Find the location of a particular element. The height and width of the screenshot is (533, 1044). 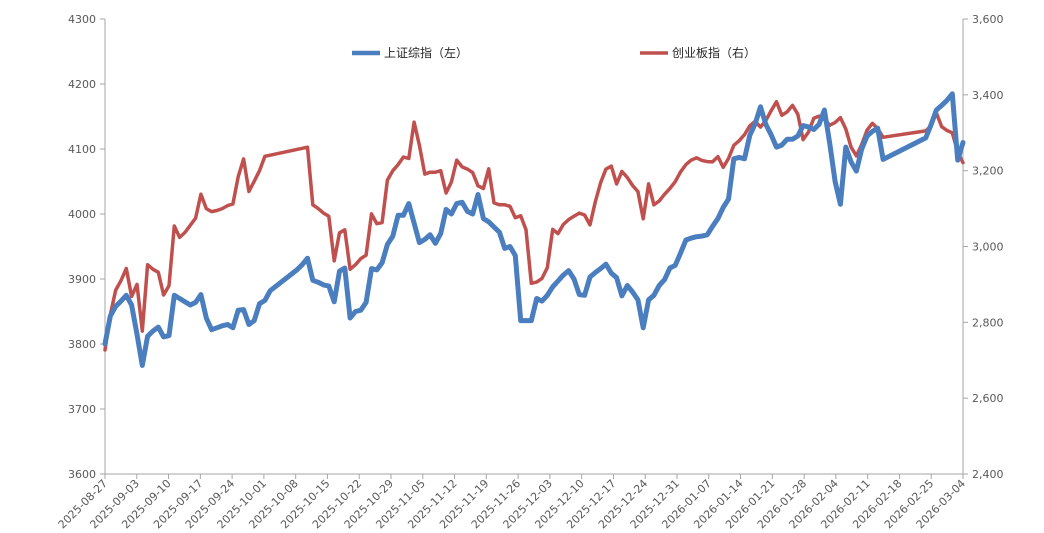

left-tick-label: 4100 is located at coordinates (82, 149).